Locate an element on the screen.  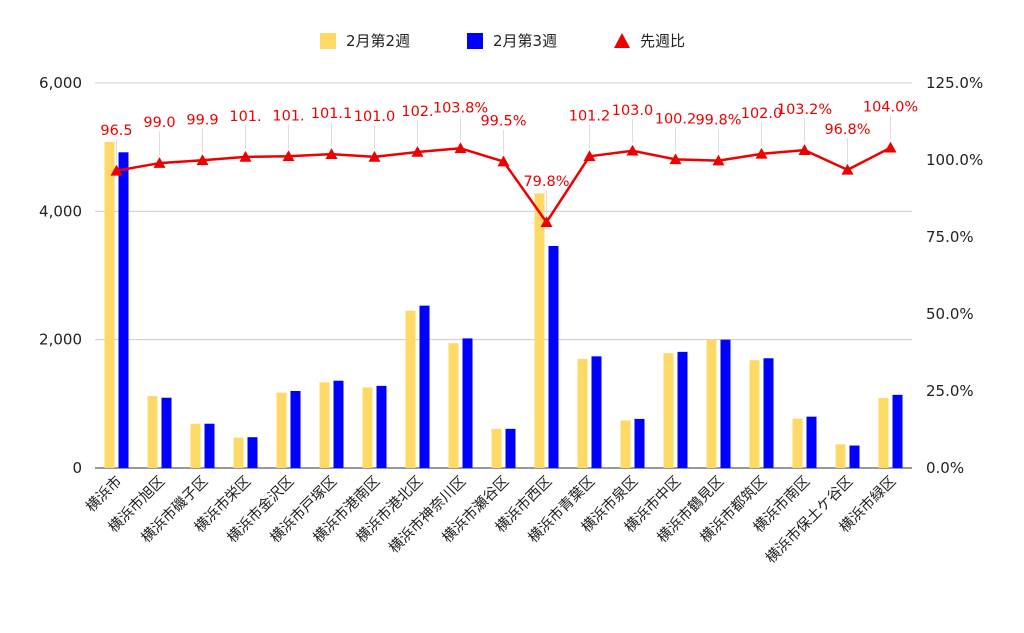
right-axis-tick-label: 0.0% is located at coordinates (945, 468).